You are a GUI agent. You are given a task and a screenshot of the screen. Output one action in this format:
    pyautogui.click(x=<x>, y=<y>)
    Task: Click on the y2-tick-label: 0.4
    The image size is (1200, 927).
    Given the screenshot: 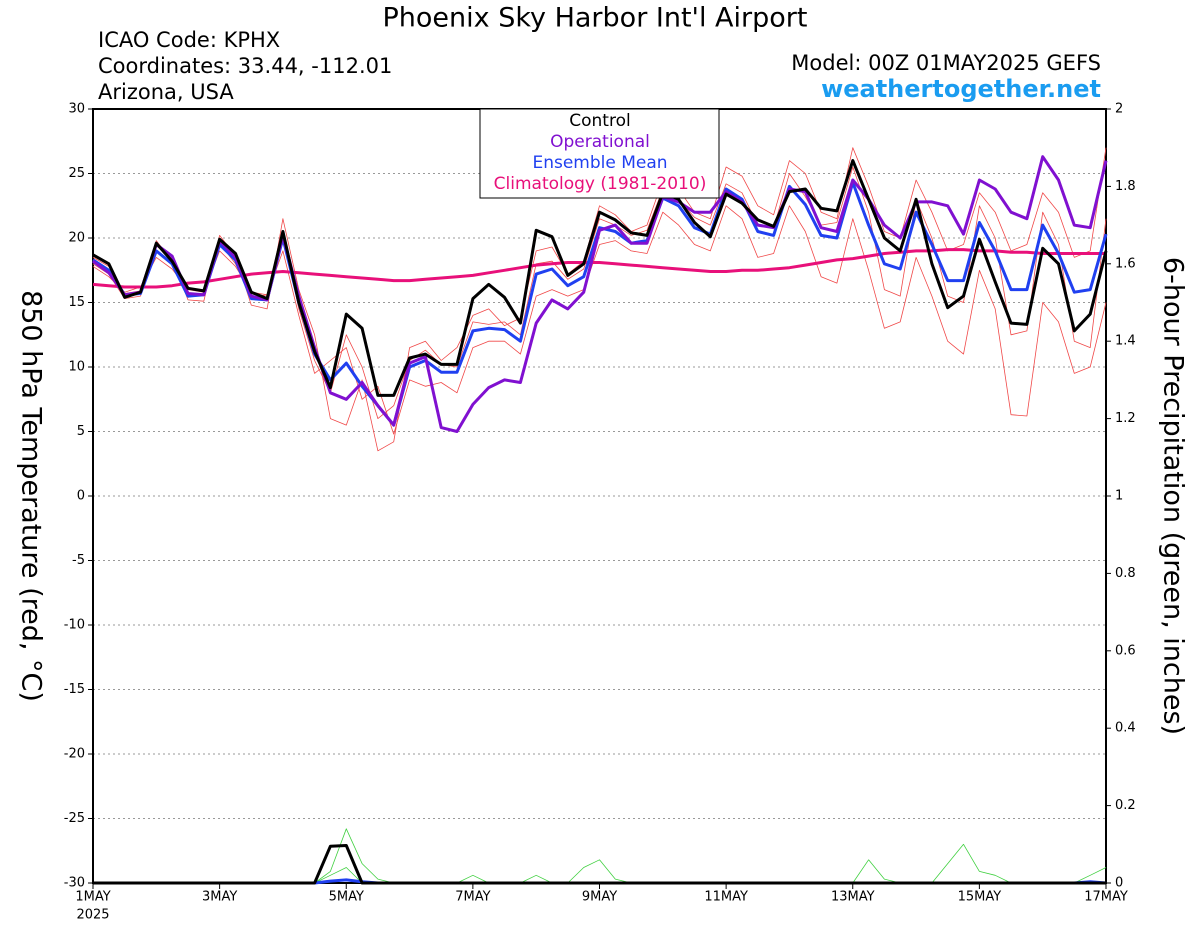 What is the action you would take?
    pyautogui.click(x=1125, y=728)
    